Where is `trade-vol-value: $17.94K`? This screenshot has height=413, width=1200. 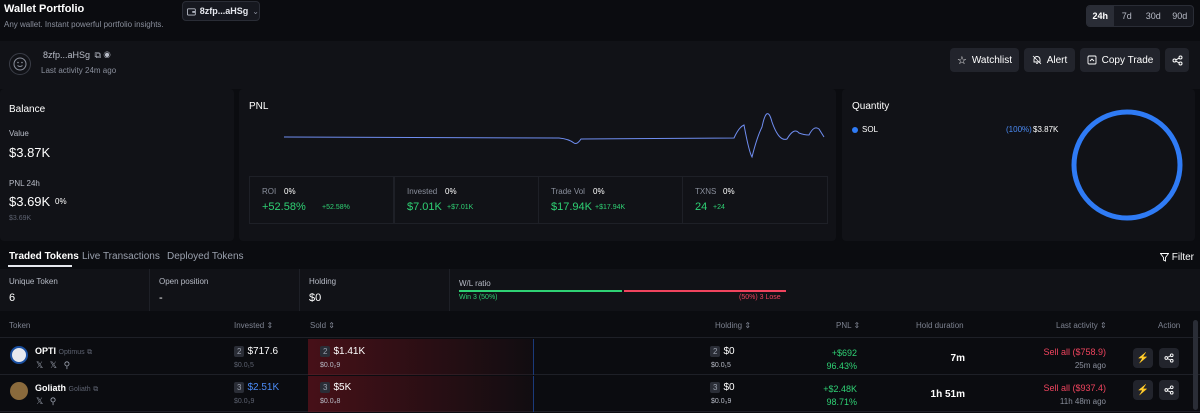
trade-vol-value: $17.94K is located at coordinates (571, 207).